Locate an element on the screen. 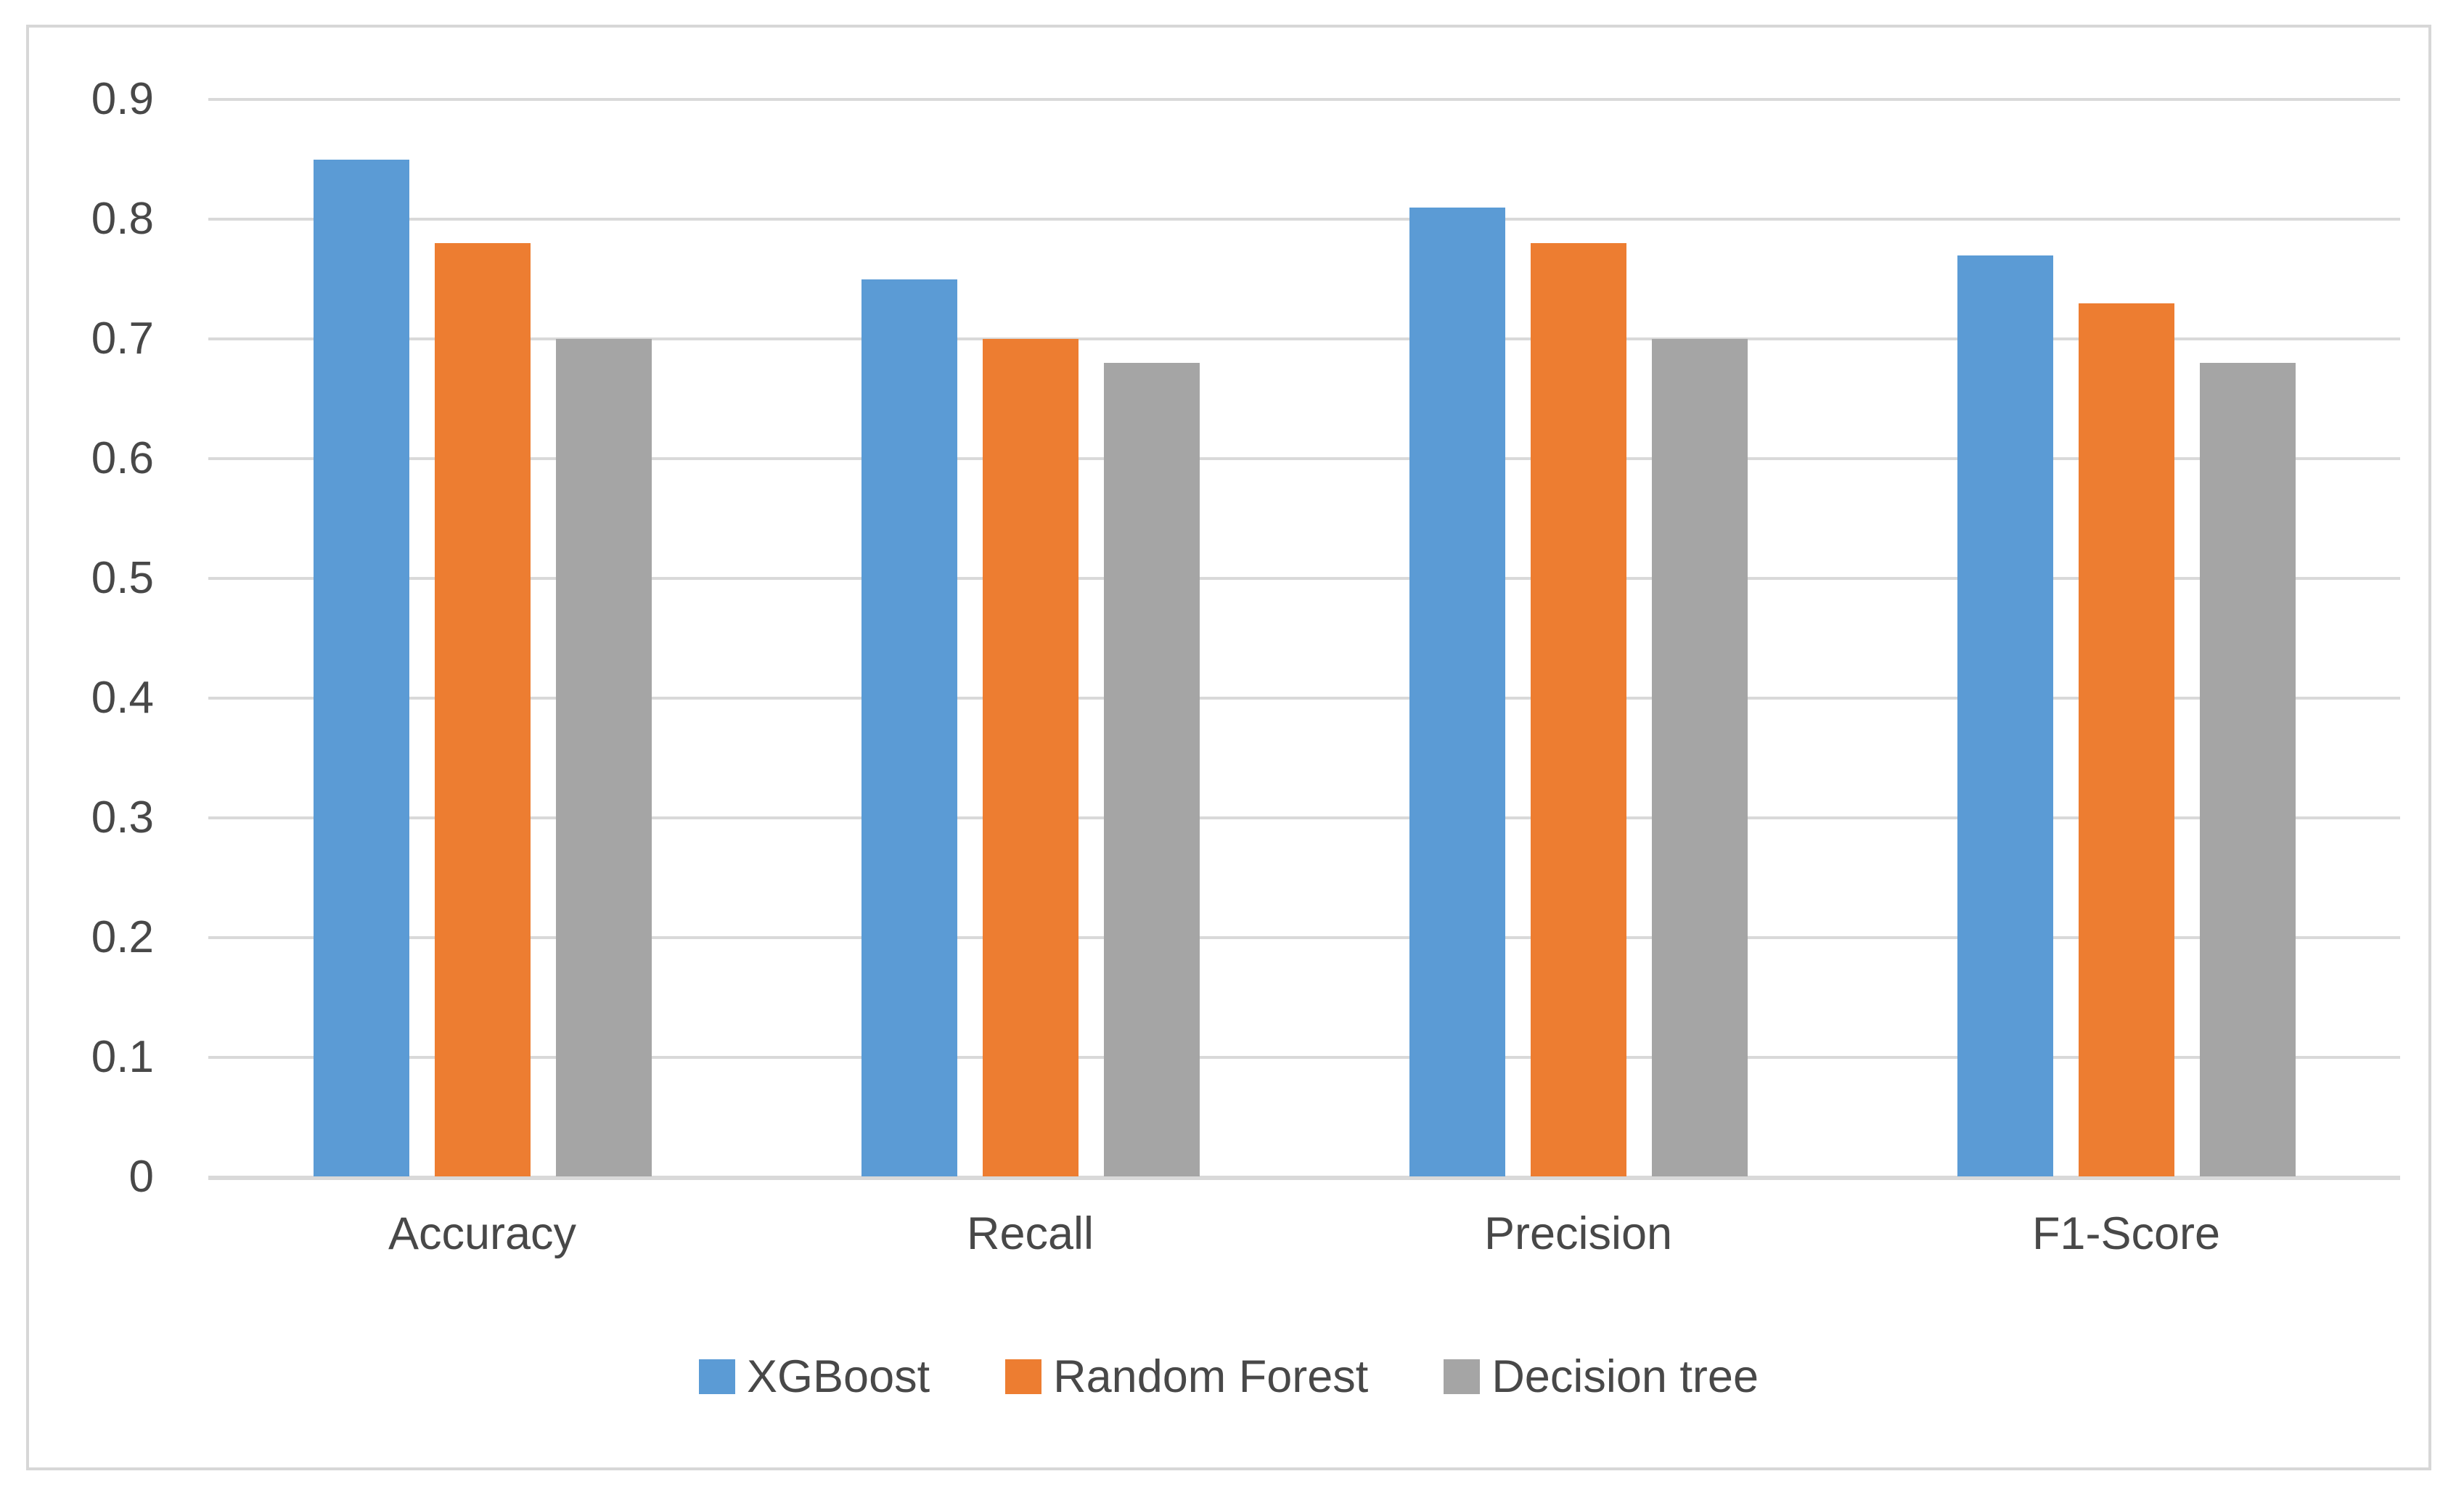  bar-decision-tree-f1-score is located at coordinates (2247, 769).